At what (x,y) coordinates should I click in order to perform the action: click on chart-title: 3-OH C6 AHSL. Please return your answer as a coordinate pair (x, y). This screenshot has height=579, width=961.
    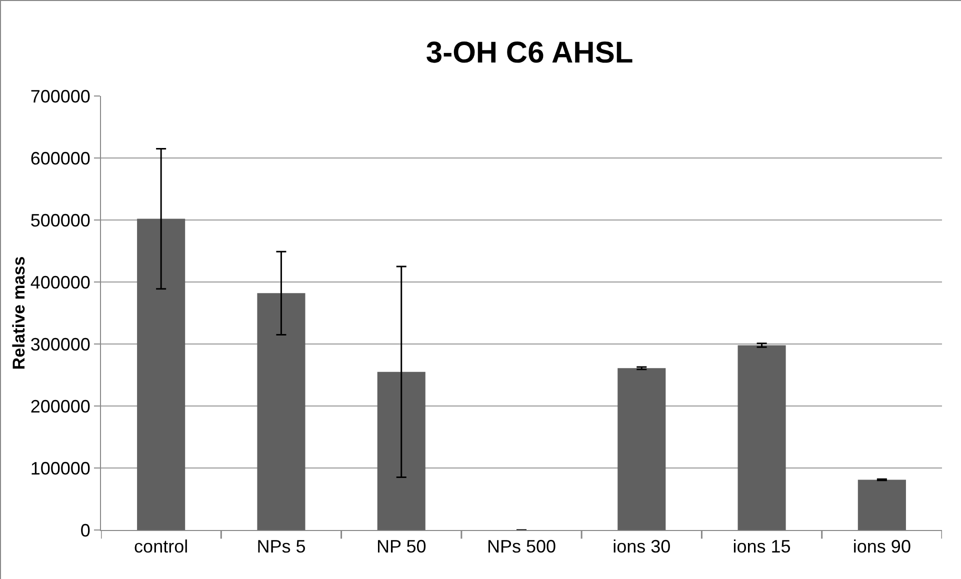
    Looking at the image, I should click on (530, 53).